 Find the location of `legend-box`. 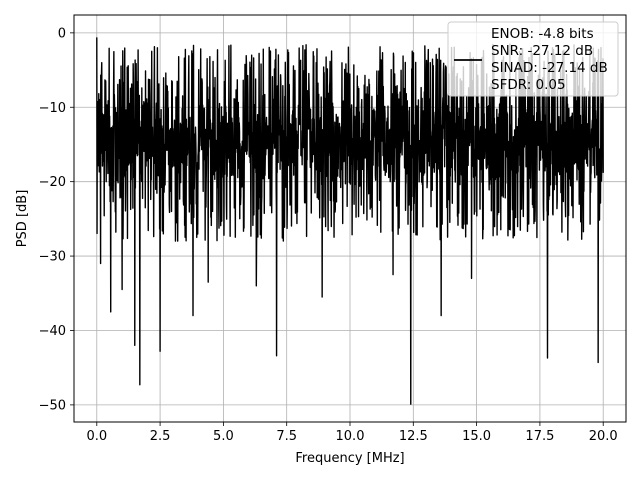

legend-box is located at coordinates (533, 59).